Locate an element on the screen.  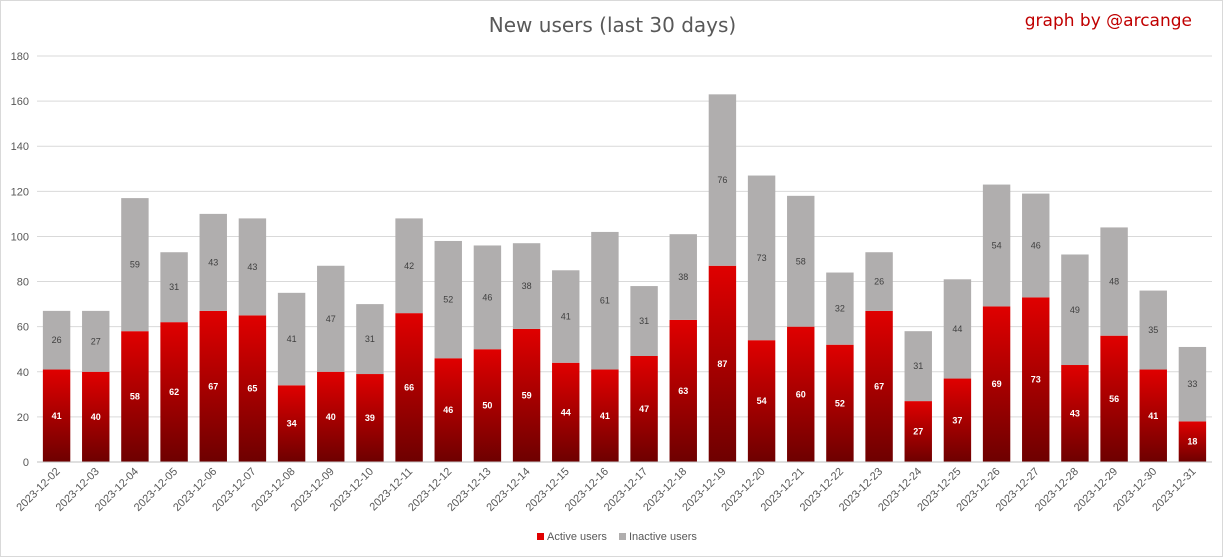
data-label-active: 65 is located at coordinates (252, 389).